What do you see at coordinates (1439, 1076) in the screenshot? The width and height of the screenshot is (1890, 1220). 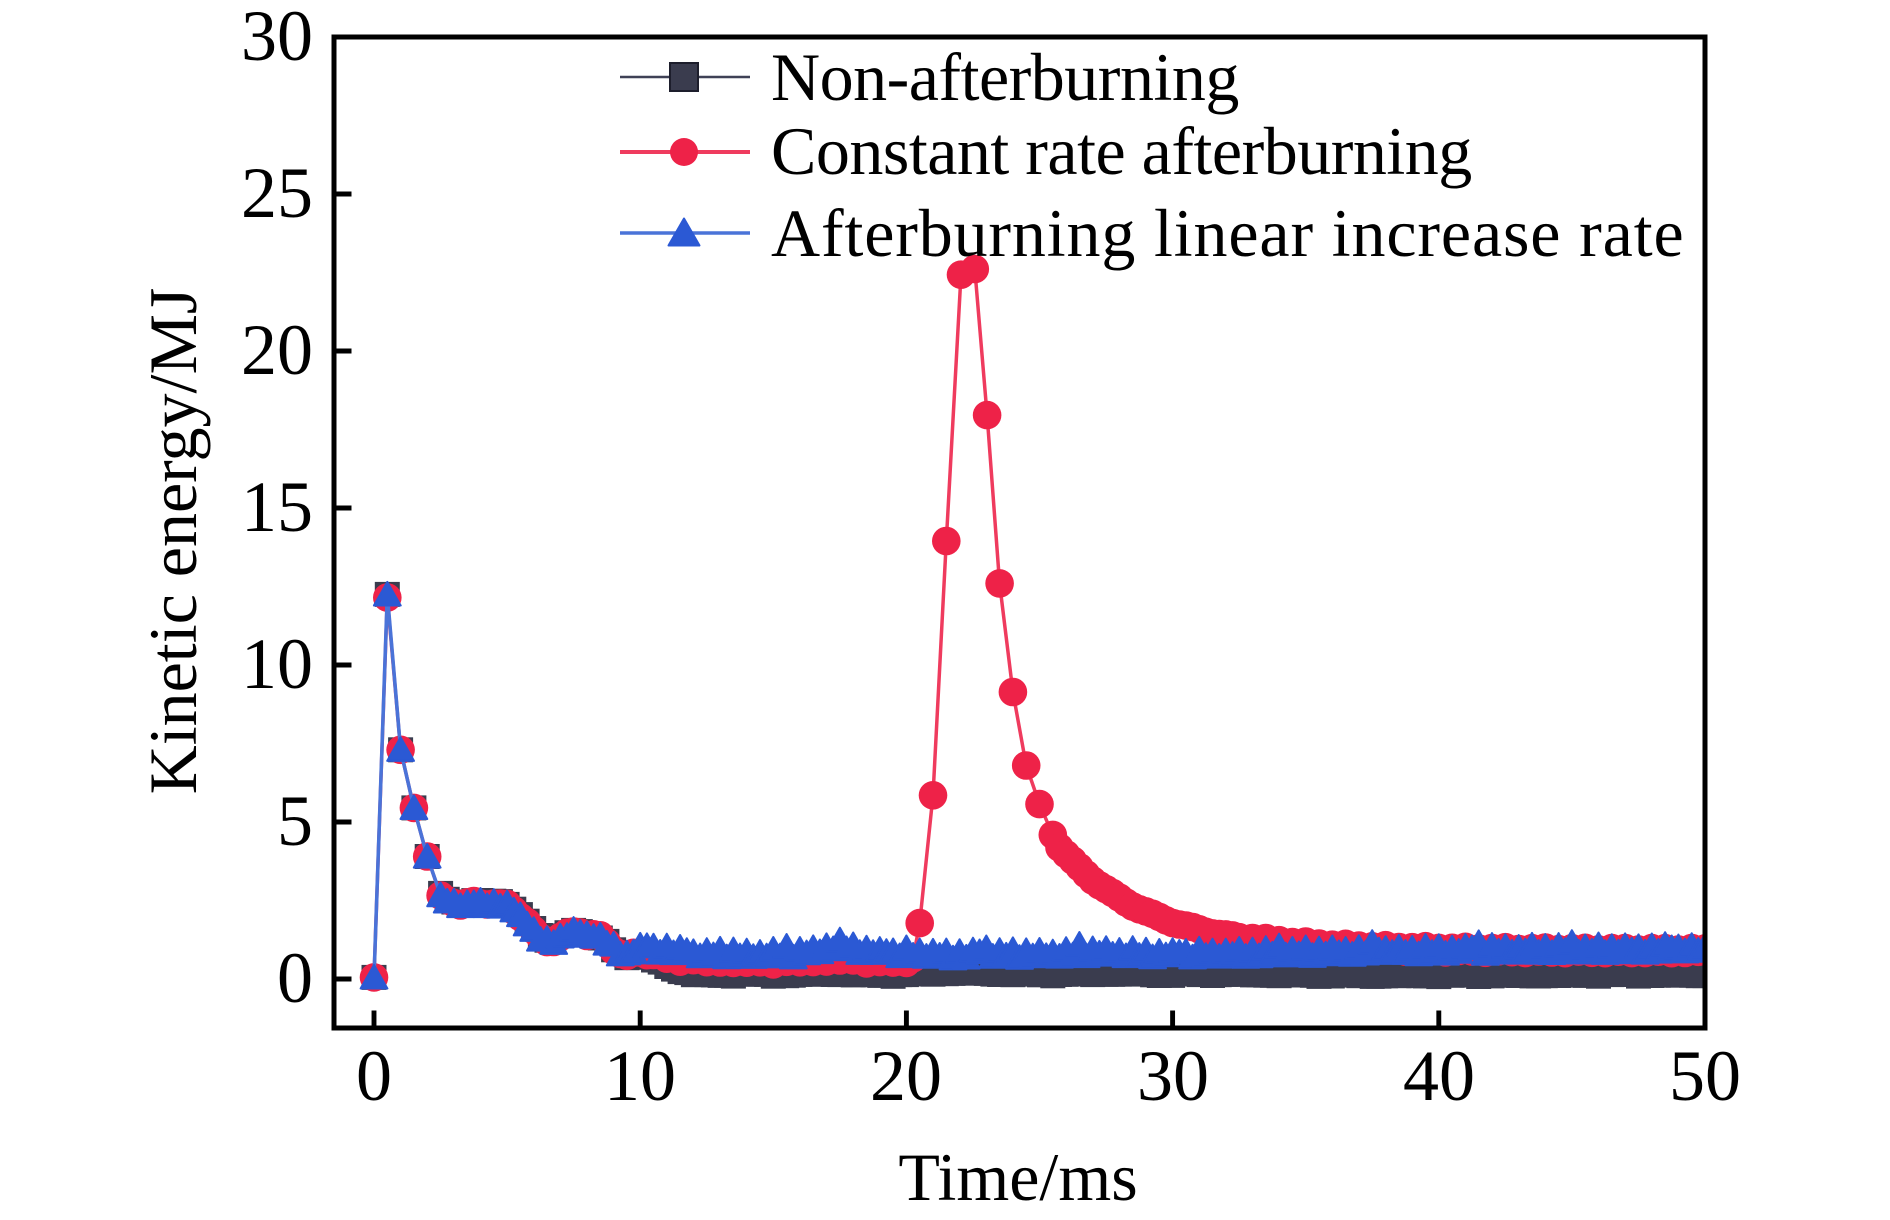 I see `svg-text: 40` at bounding box center [1439, 1076].